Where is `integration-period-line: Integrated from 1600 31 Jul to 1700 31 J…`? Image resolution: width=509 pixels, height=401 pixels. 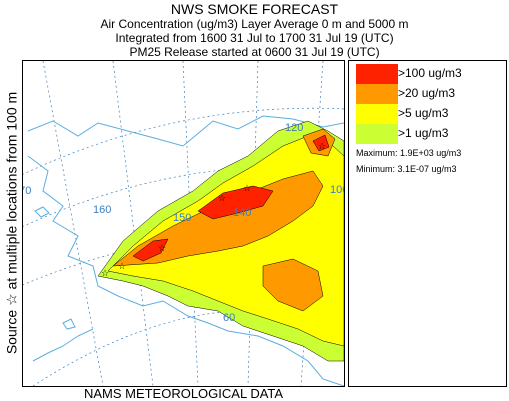
integration-period-line: Integrated from 1600 31 Jul to 1700 31 J… is located at coordinates (254, 38).